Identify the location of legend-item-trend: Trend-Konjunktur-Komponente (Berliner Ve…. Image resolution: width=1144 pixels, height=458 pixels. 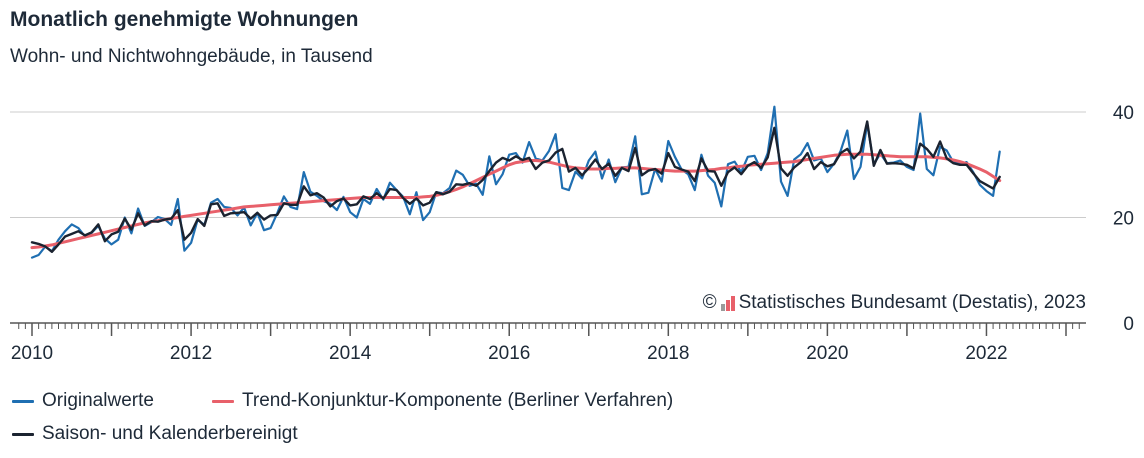
(442, 401).